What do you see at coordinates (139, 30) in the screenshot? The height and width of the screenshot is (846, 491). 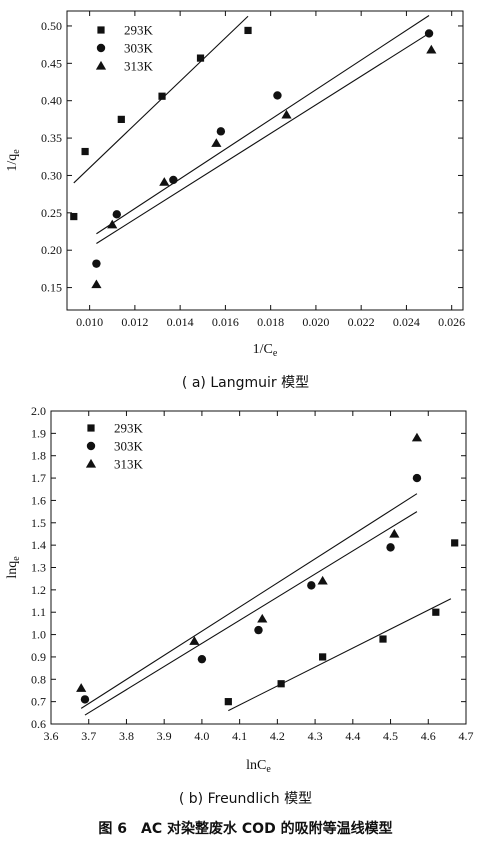 I see `langmuir-legend-label-293K: 293K` at bounding box center [139, 30].